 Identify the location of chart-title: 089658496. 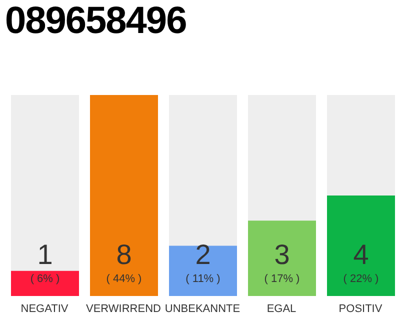
(95, 21).